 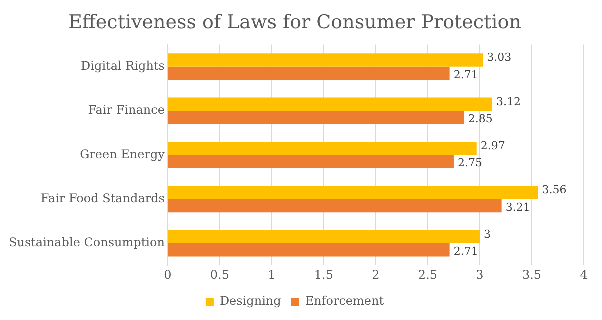 What do you see at coordinates (554, 190) in the screenshot?
I see `data-label: 3.56` at bounding box center [554, 190].